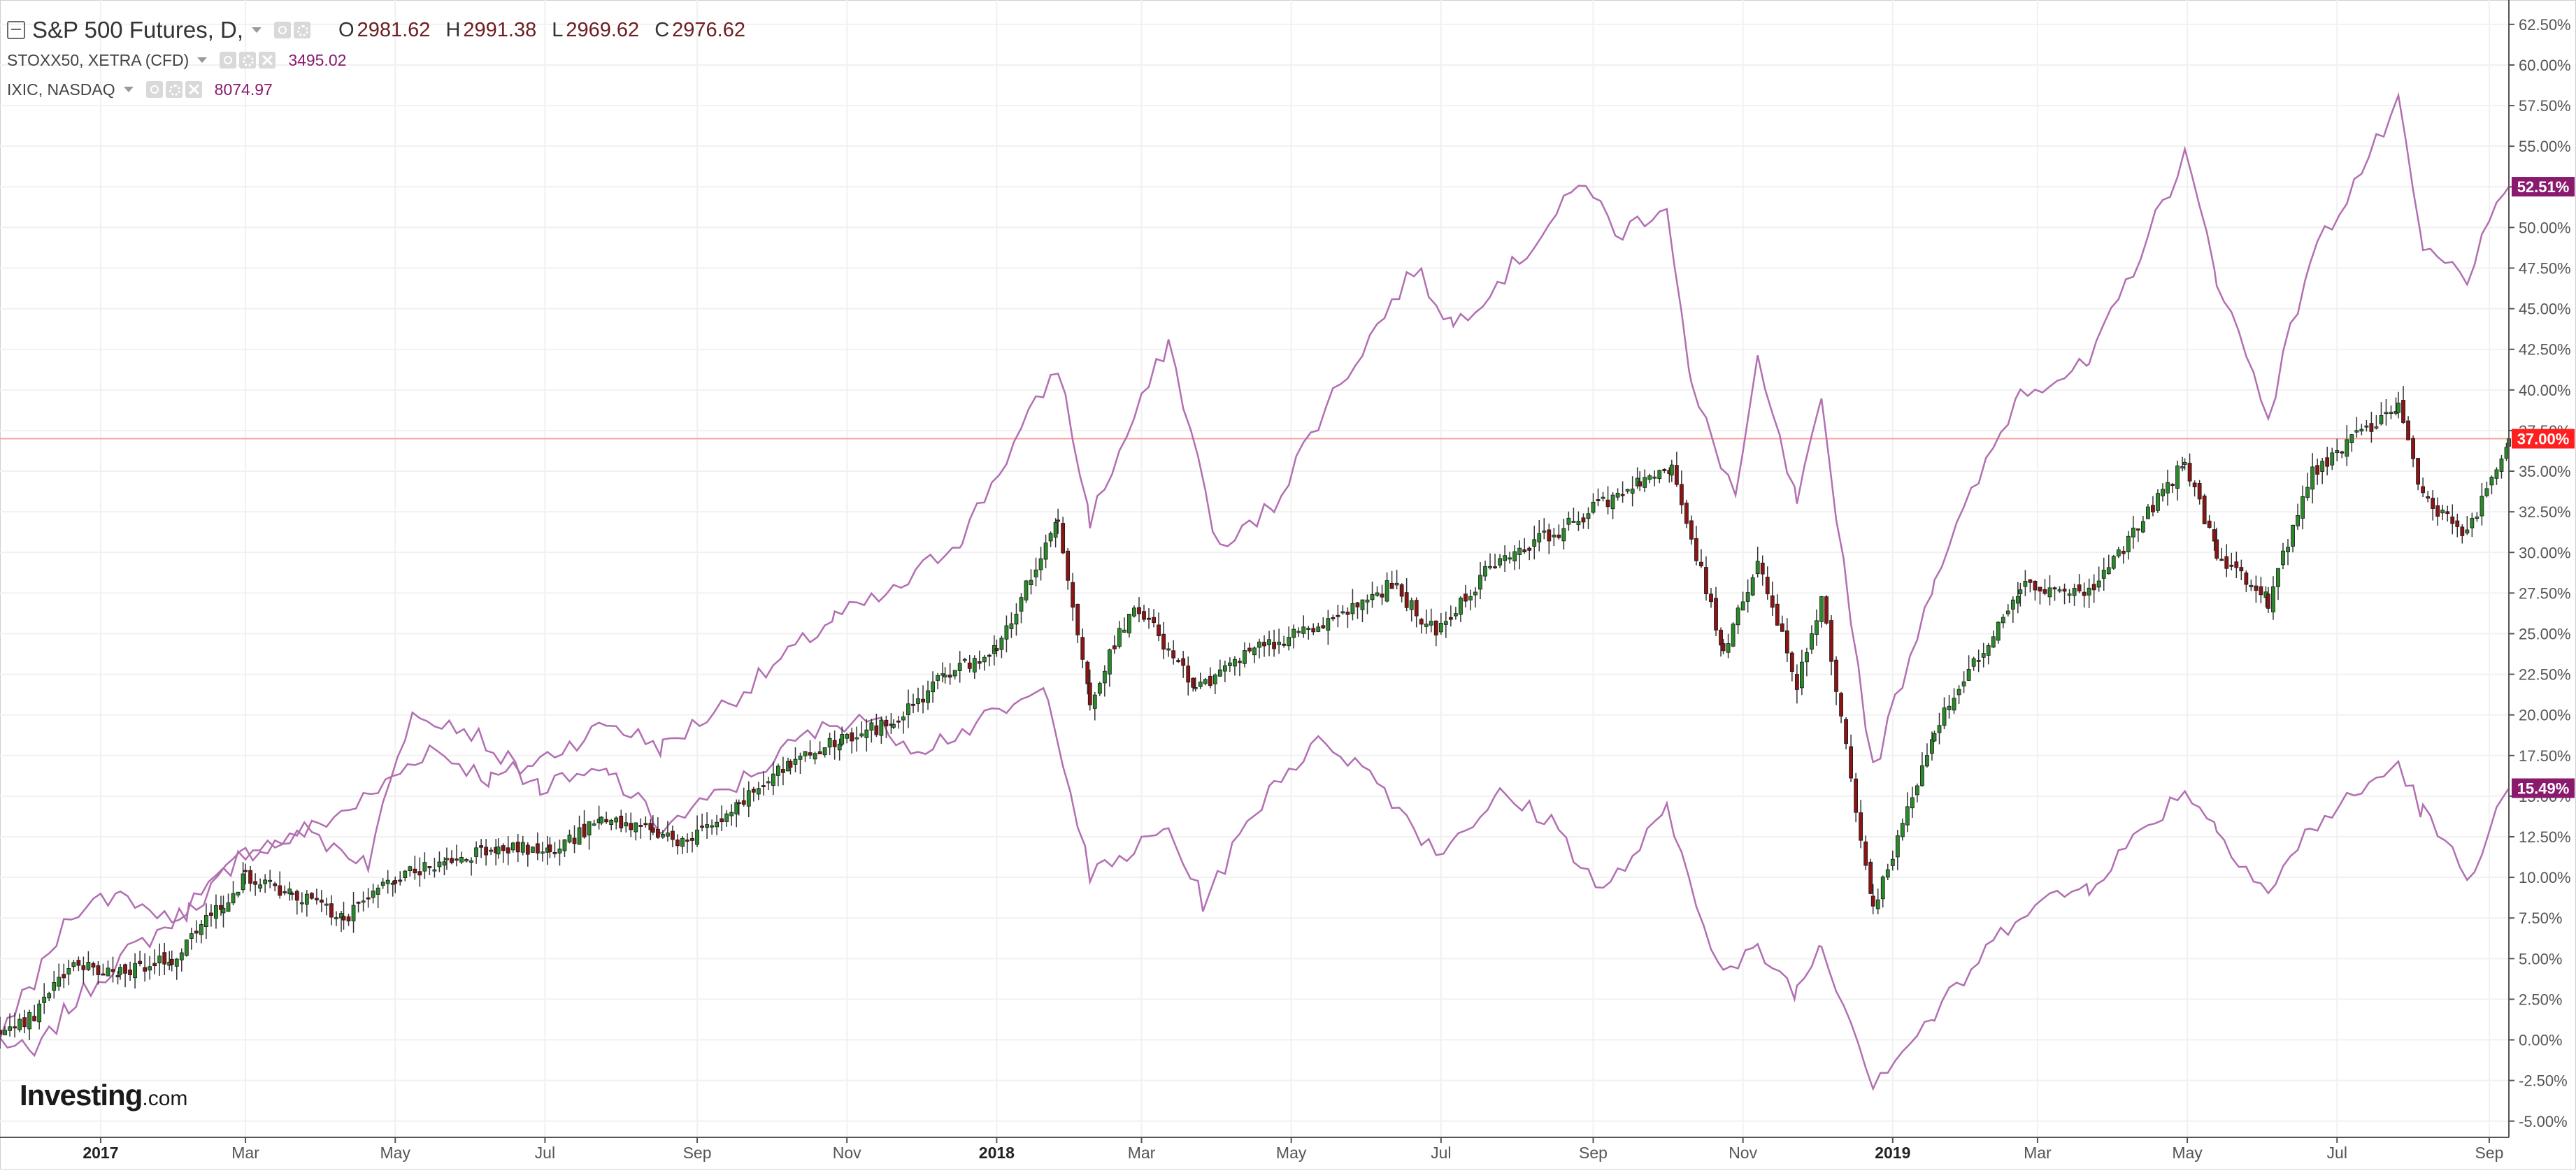 This screenshot has width=2576, height=1173. I want to click on main-series-tools, so click(293, 30).